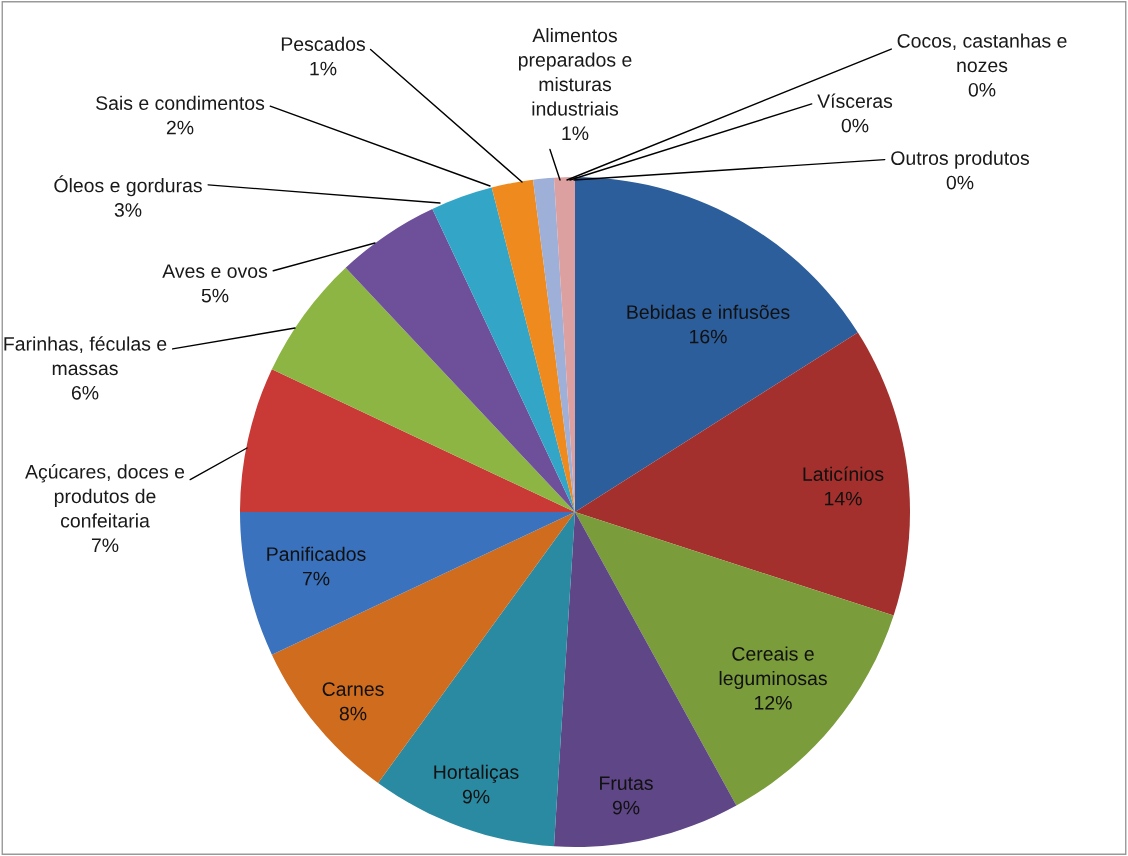  Describe the element at coordinates (982, 53) in the screenshot. I see `category-label: Cocos, castanhas e nozes` at that location.